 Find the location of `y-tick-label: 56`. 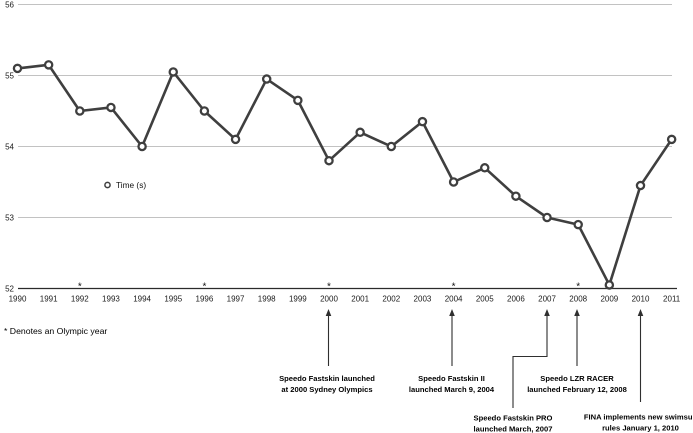

y-tick-label: 56 is located at coordinates (9, 4).